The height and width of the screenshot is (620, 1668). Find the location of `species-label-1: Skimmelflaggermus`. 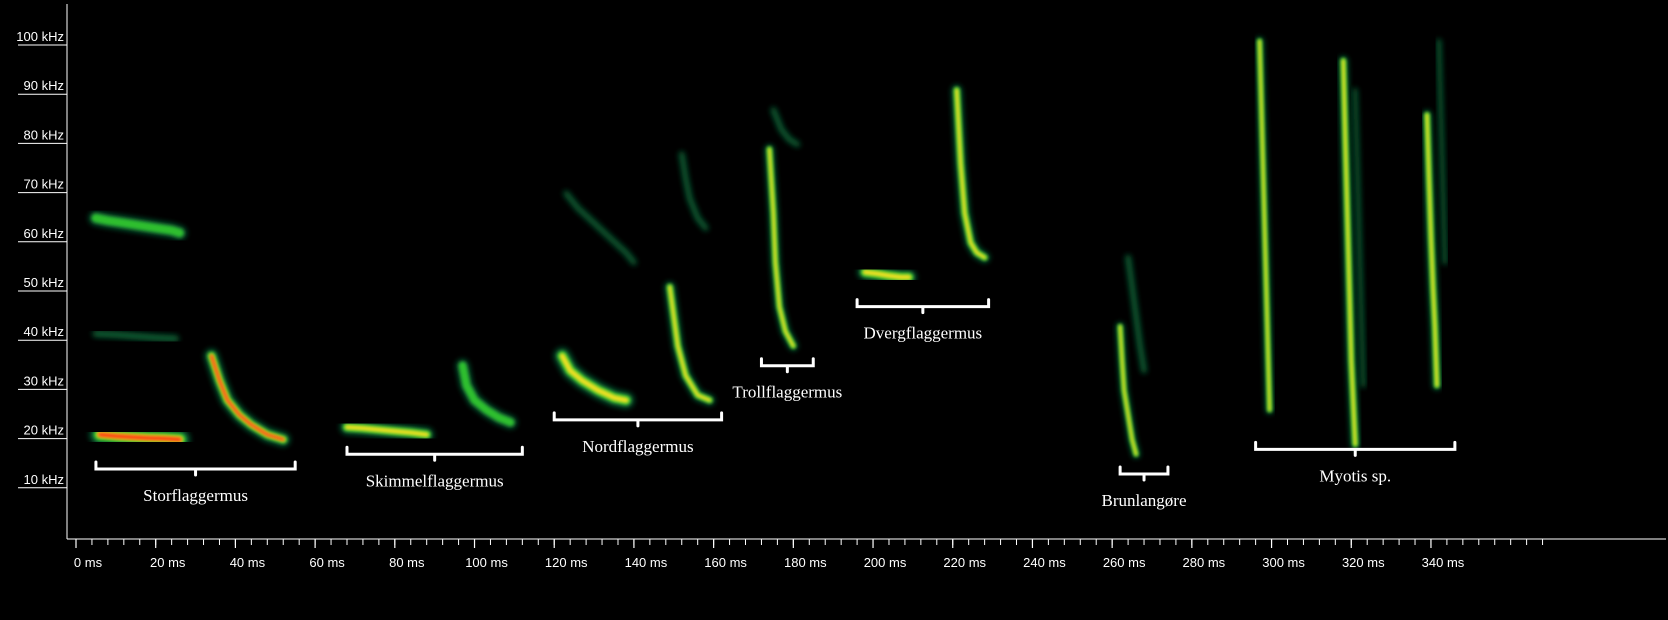

species-label-1: Skimmelflaggermus is located at coordinates (435, 480).